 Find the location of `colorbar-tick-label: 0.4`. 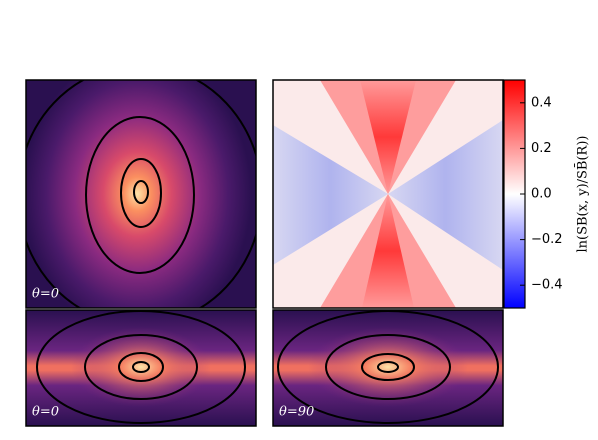

colorbar-tick-label: 0.4 is located at coordinates (541, 102).